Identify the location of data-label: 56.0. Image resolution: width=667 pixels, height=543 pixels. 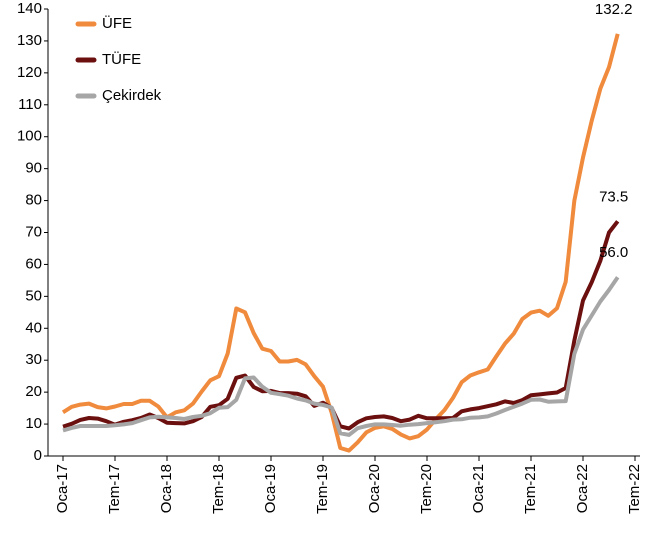
(613, 252).